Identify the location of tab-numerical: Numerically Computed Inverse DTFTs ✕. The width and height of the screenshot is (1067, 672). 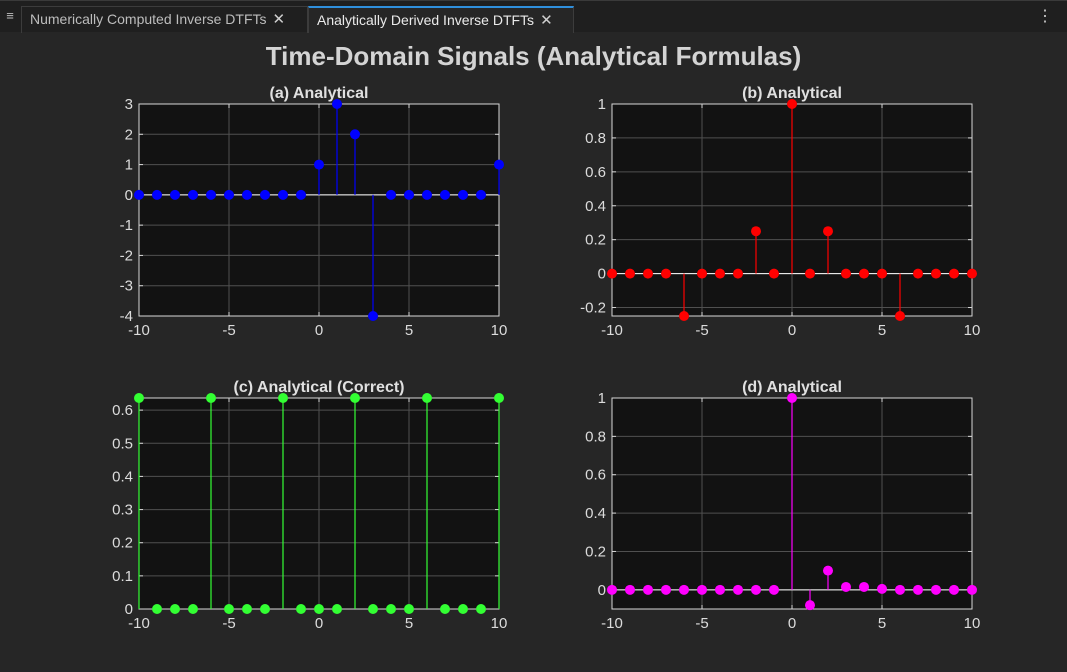
(164, 19).